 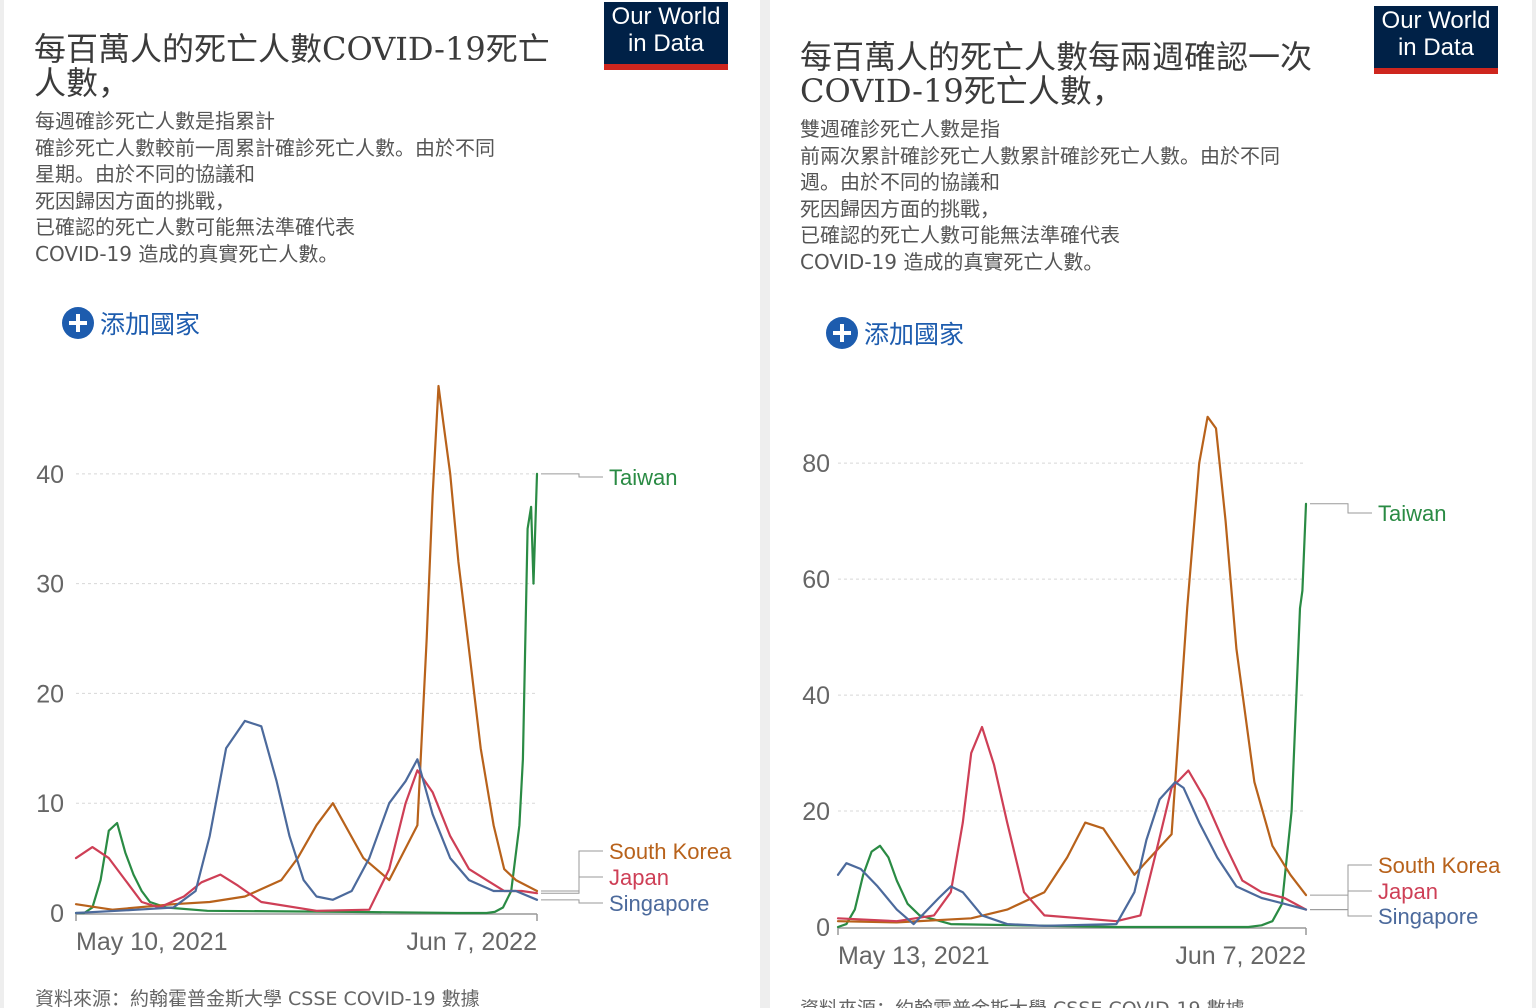 What do you see at coordinates (145, 174) in the screenshot?
I see `subtitle-line: 星期。由於不同的協議和` at bounding box center [145, 174].